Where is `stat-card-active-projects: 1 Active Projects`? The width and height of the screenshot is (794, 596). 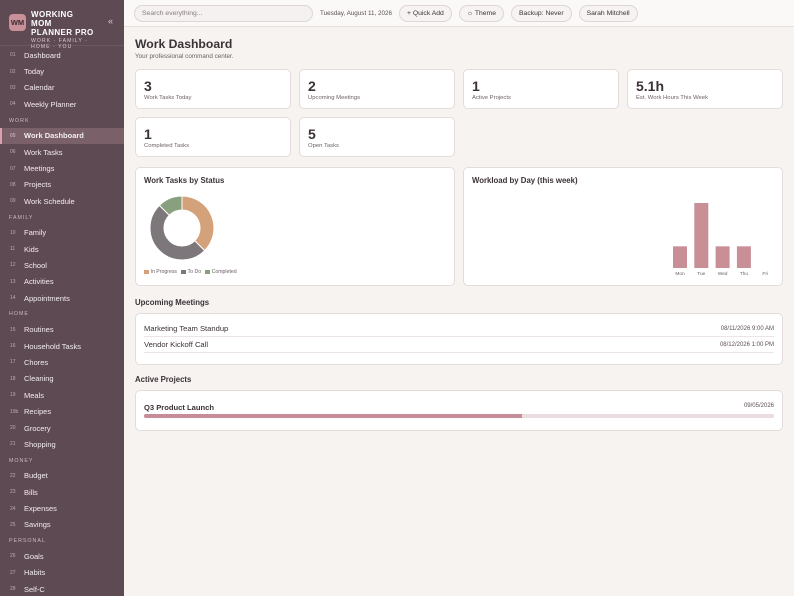
stat-card-active-projects: 1 Active Projects is located at coordinates (541, 89).